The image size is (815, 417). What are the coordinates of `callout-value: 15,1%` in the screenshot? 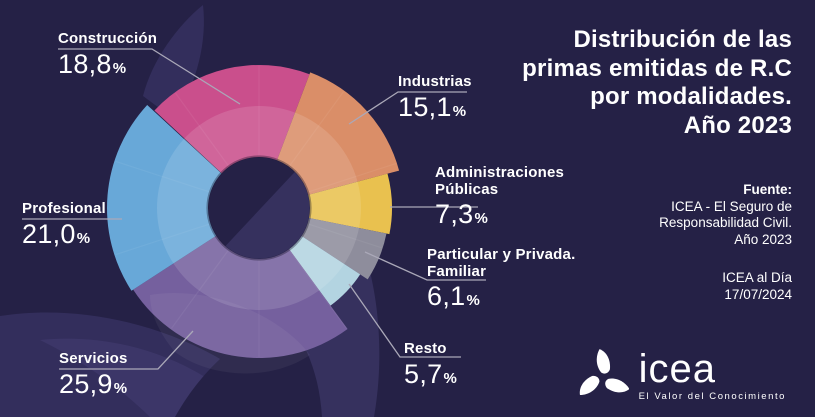 It's located at (432, 106).